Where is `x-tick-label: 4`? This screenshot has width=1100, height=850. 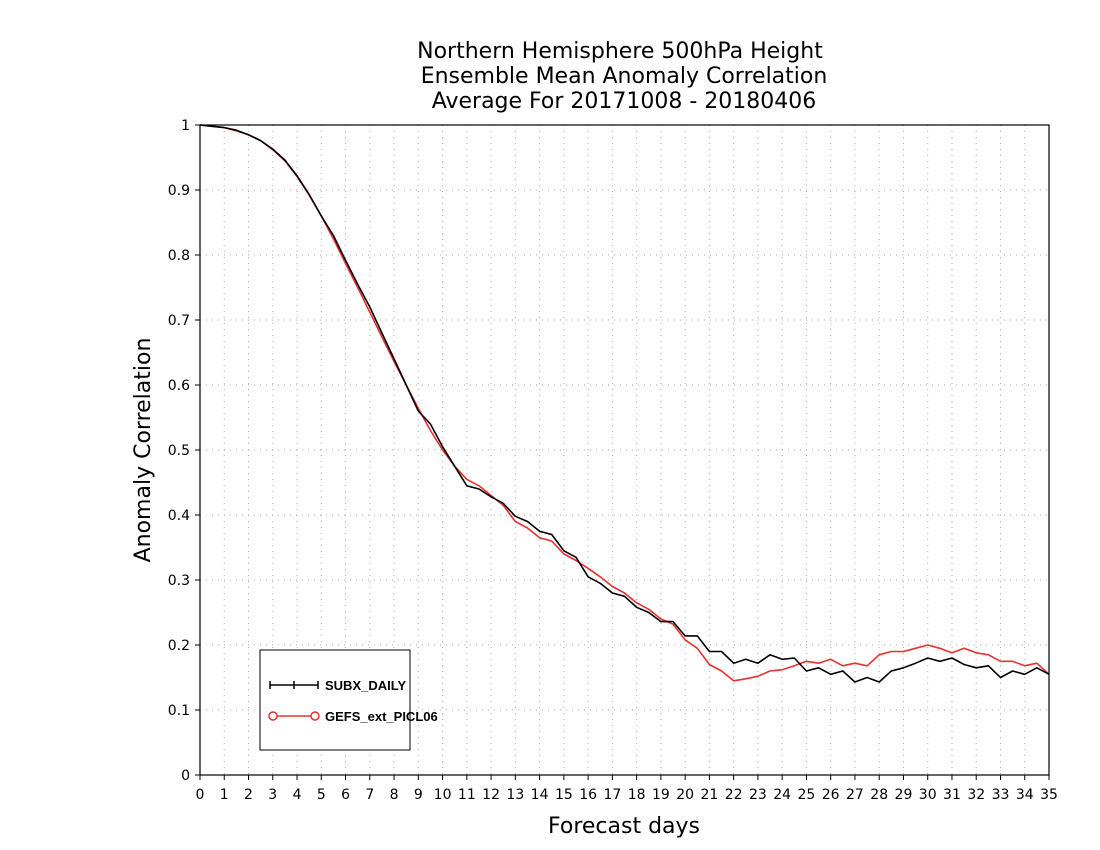
x-tick-label: 4 is located at coordinates (297, 795).